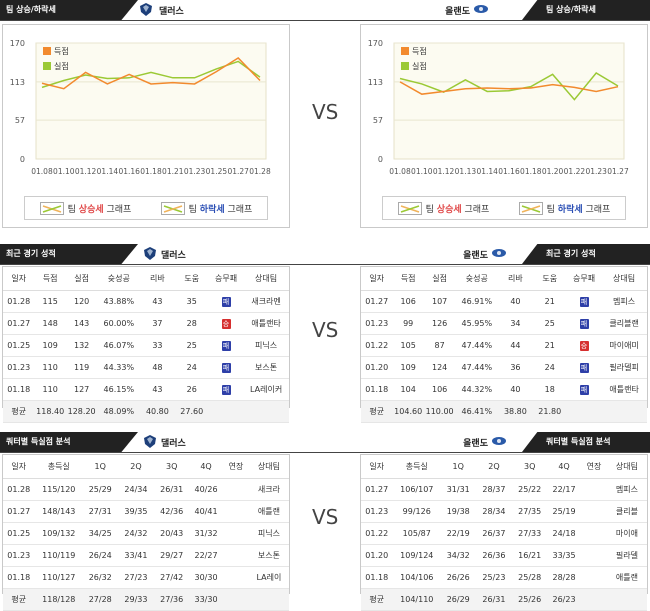 The image size is (650, 611). I want to click on table-row: 01.18 104 106 44.32% 40 18 패 애틀랜타, so click(504, 389).